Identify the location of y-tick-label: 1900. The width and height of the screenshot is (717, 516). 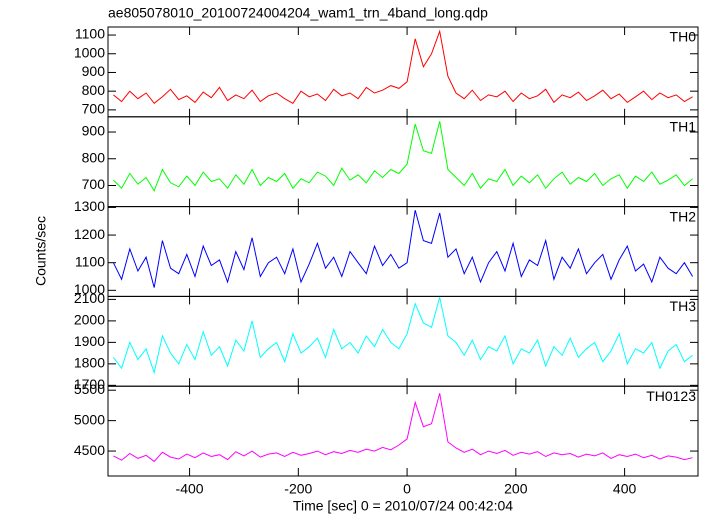
(89, 341).